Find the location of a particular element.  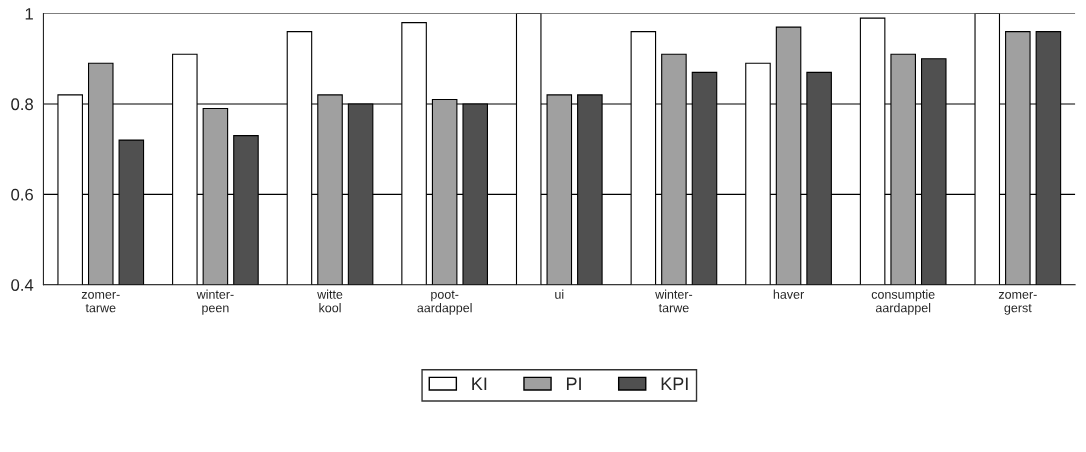

legend-label: KI is located at coordinates (479, 384).